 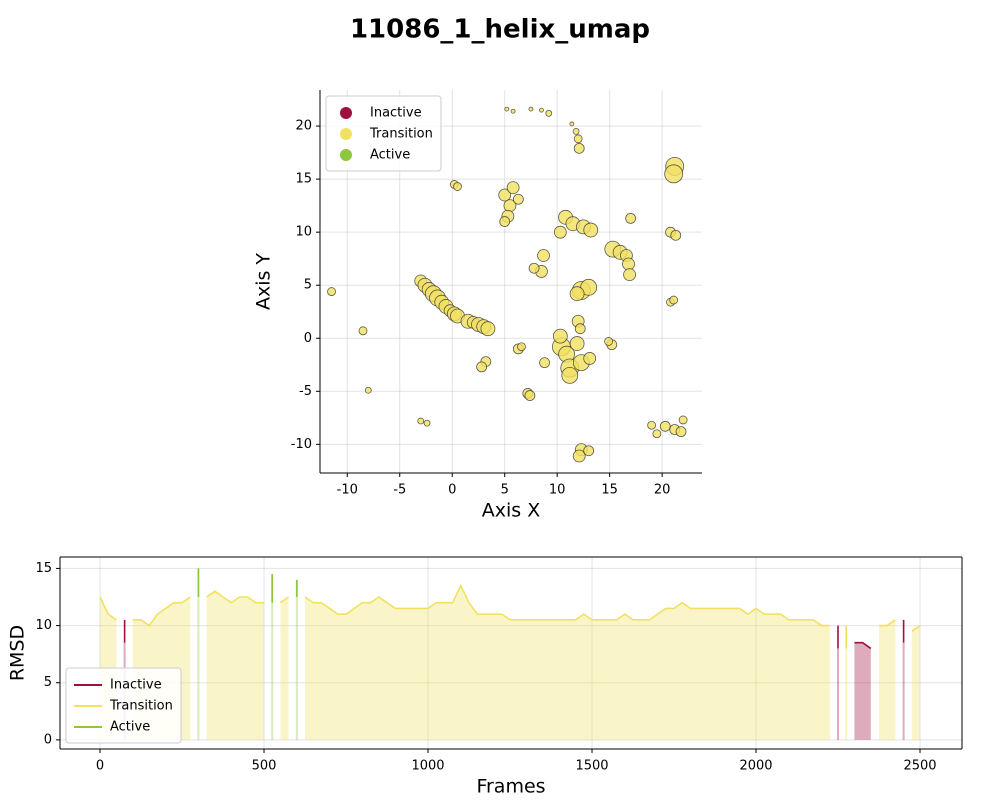 I want to click on x-tick-label: 15, so click(x=609, y=490).